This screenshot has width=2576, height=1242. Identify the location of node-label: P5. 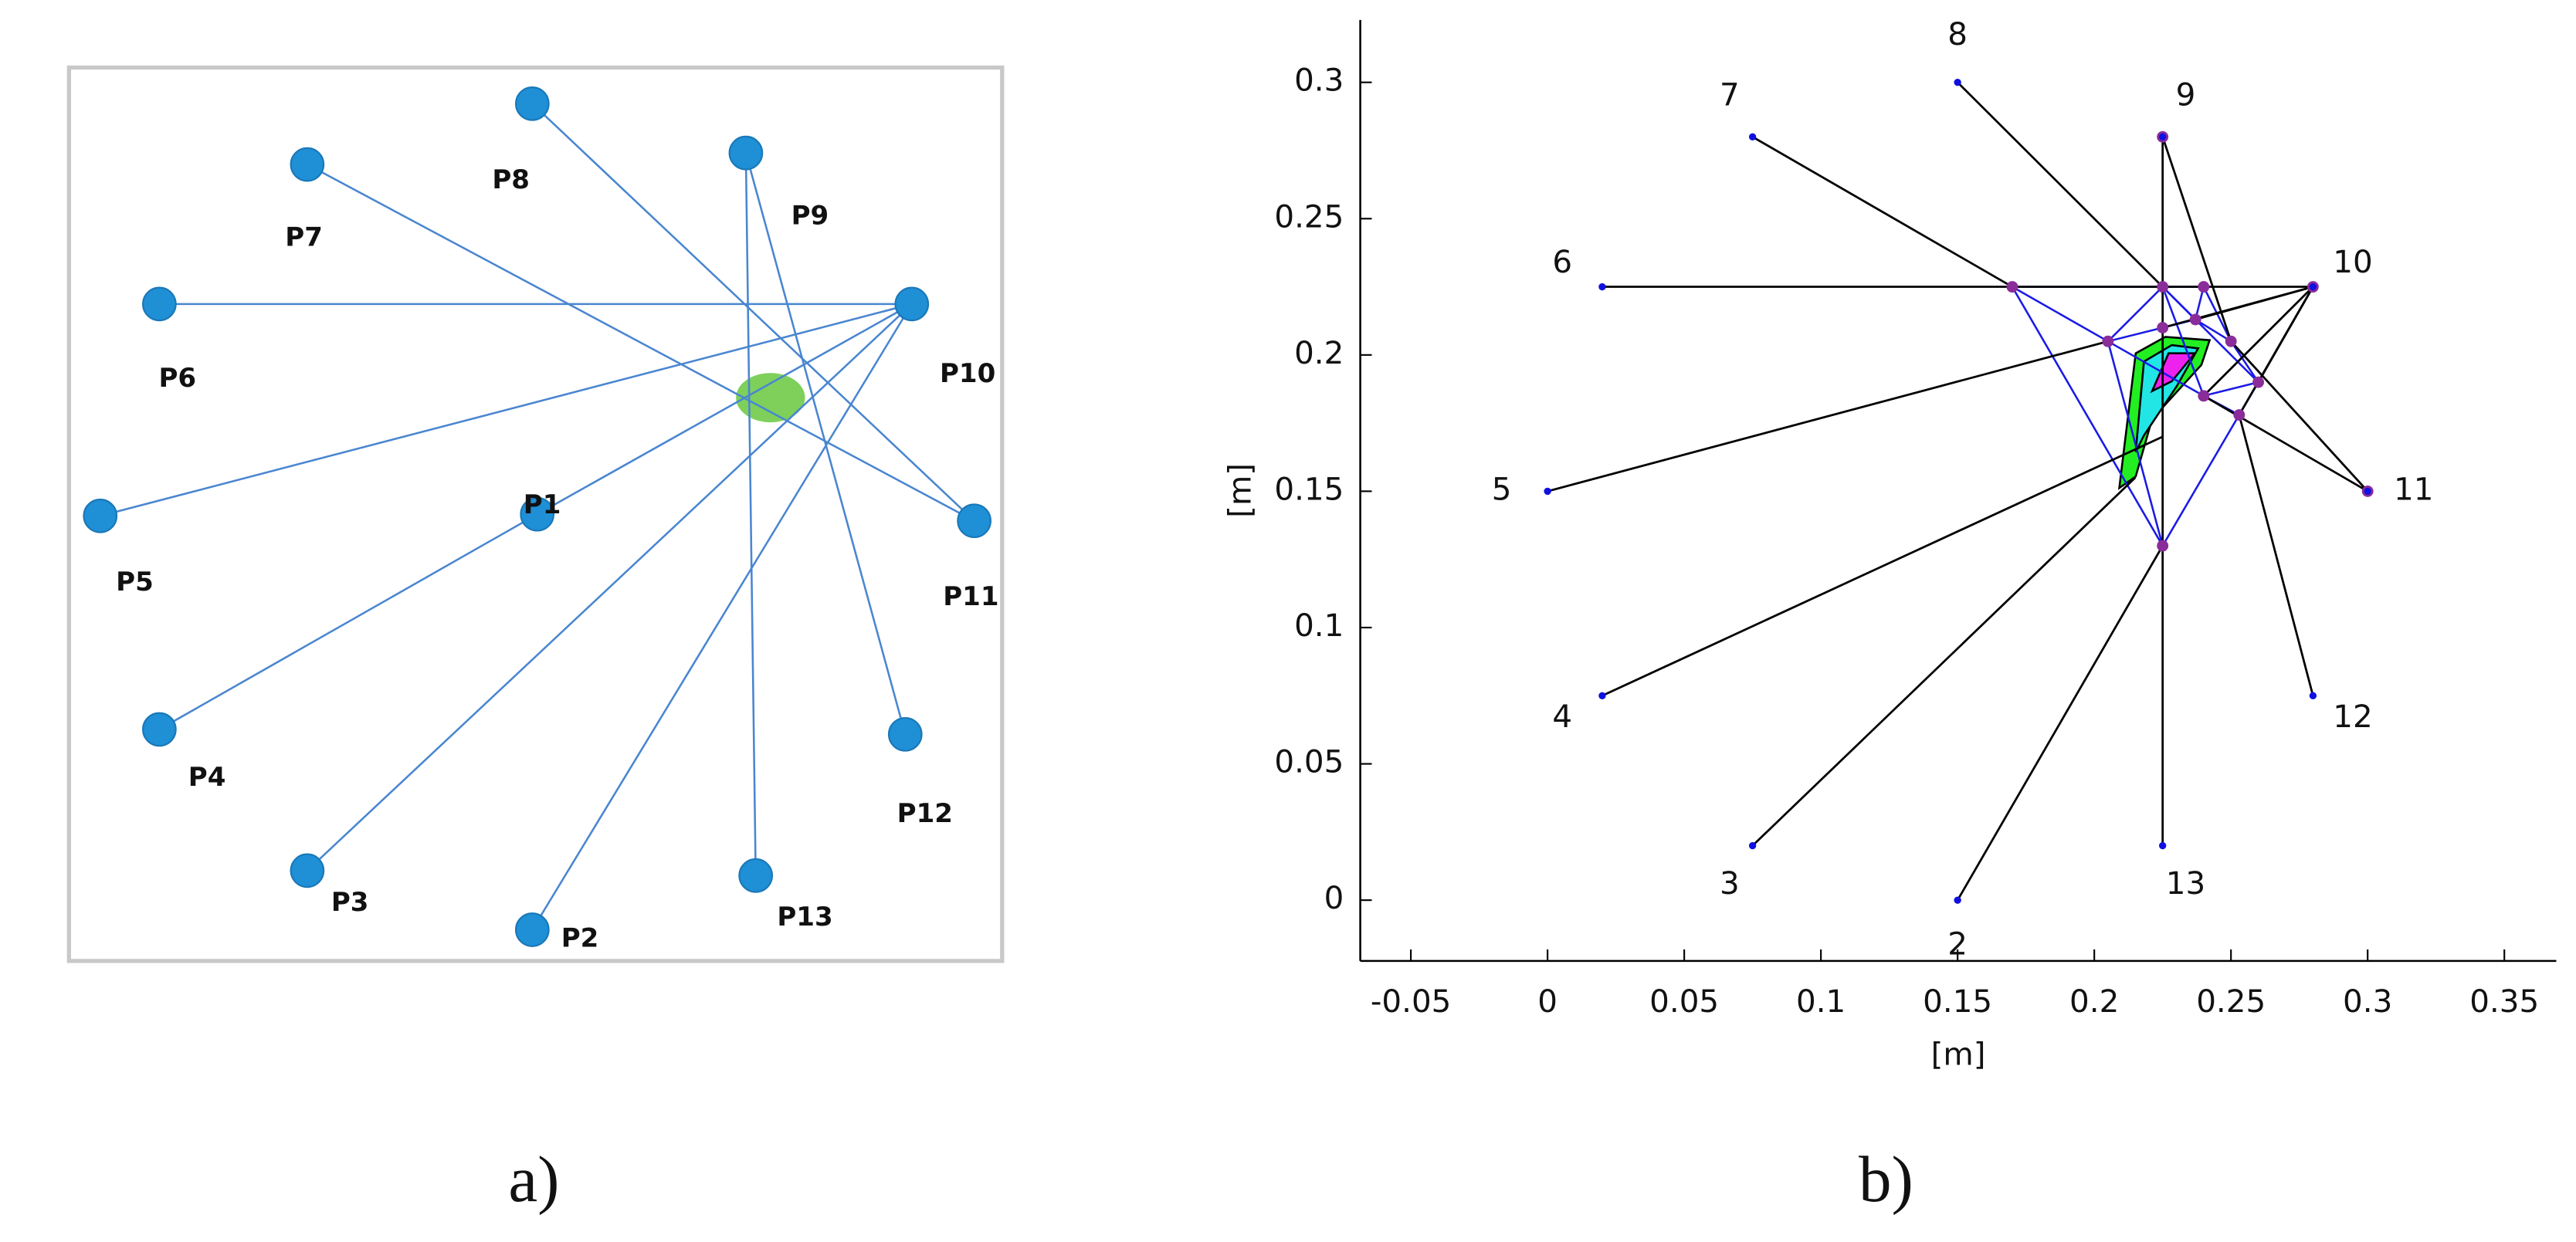
(135, 582).